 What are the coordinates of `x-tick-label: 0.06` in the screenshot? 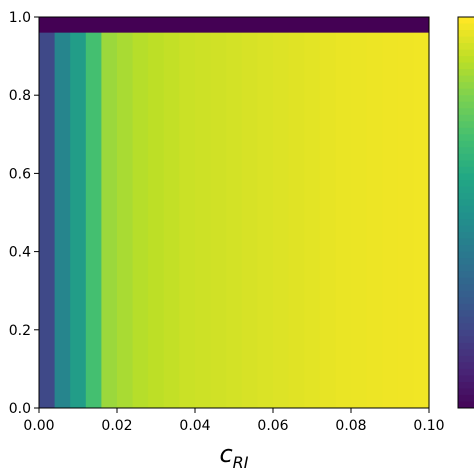 It's located at (272, 426).